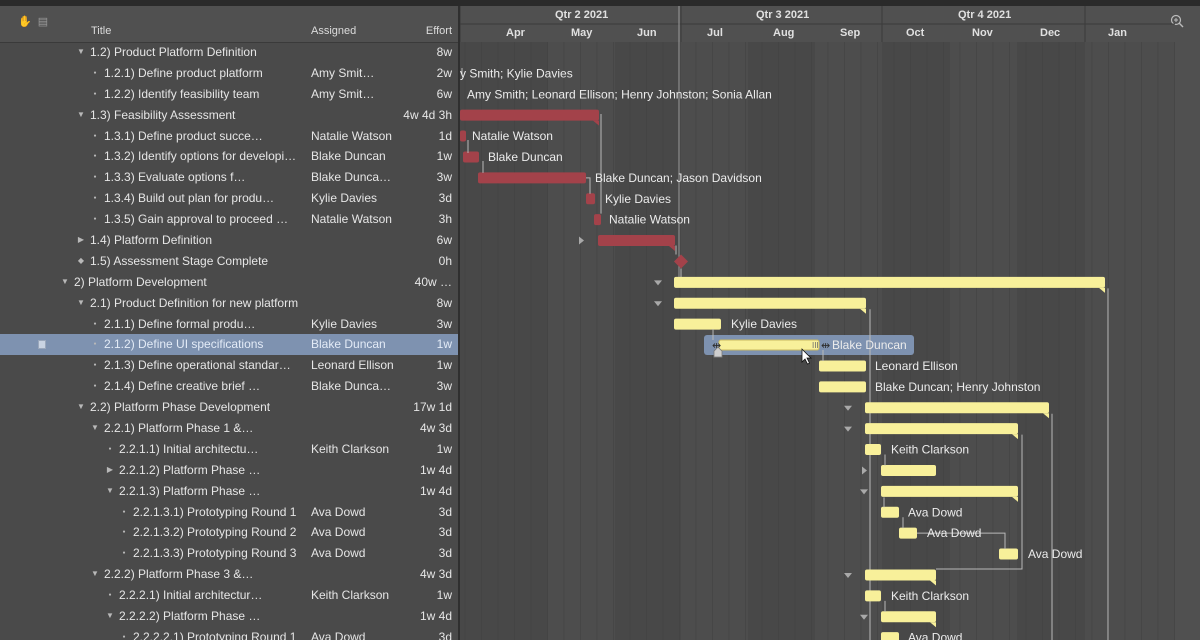  Describe the element at coordinates (459, 323) in the screenshot. I see `pane-divider` at that location.